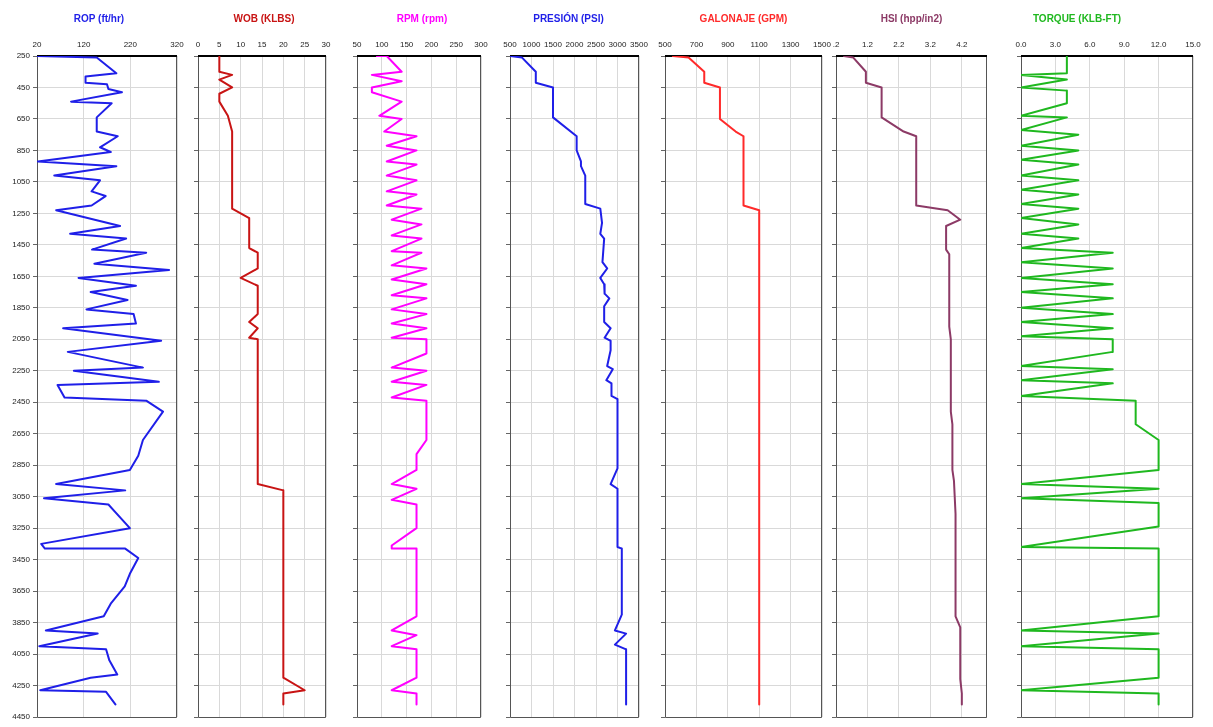  Describe the element at coordinates (639, 45) in the screenshot. I see `x-tick-label: 3500` at that location.